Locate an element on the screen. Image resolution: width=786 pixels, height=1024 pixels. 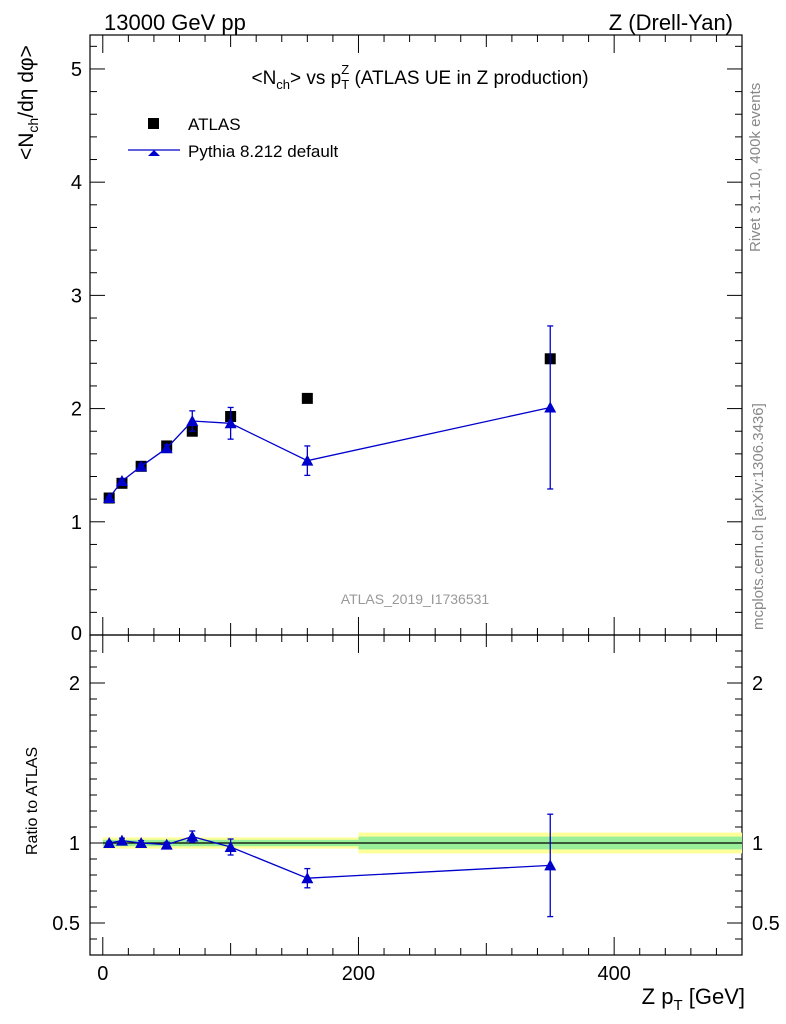
atlas-data-point is located at coordinates (307, 398).